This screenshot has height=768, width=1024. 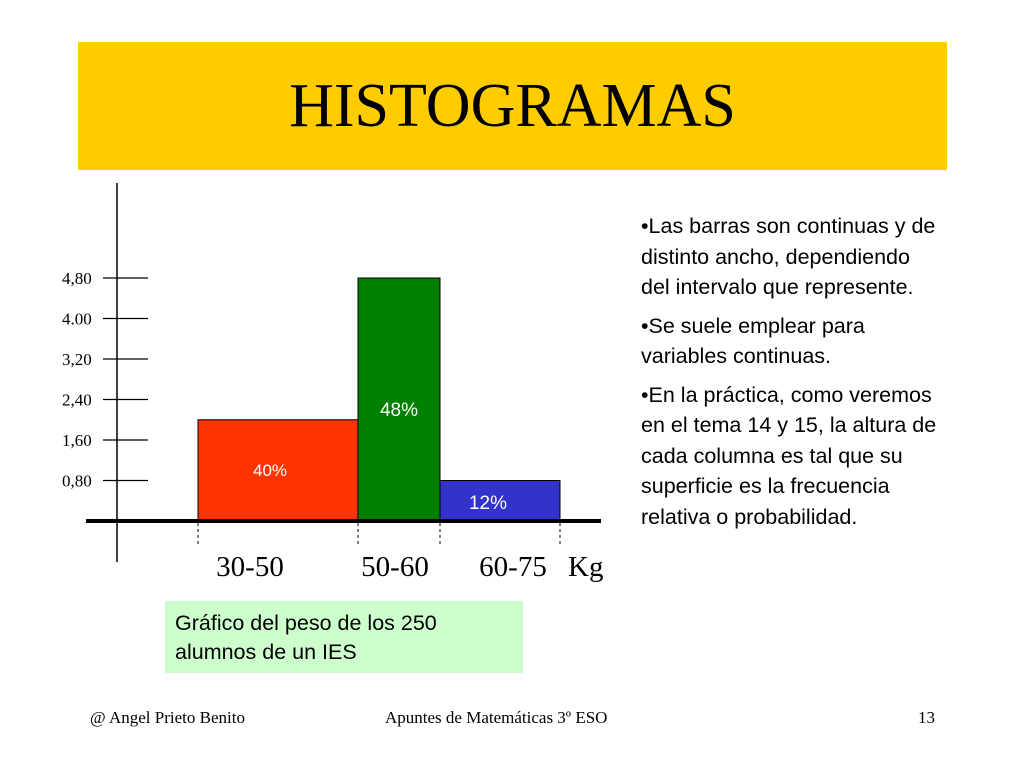 I want to click on bar-value-label: 48%, so click(x=399, y=410).